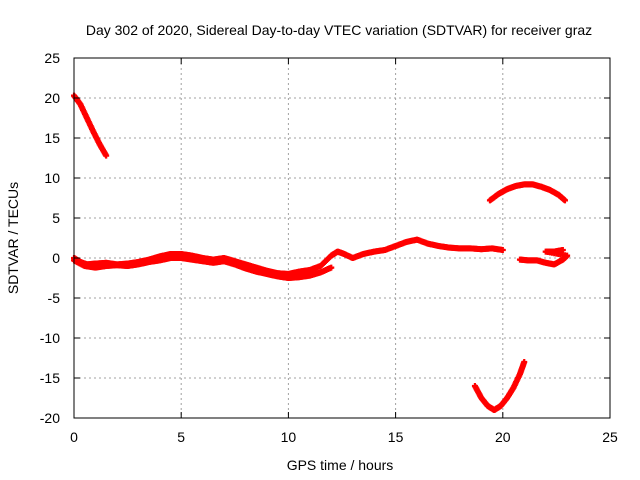 The image size is (640, 480). Describe the element at coordinates (396, 437) in the screenshot. I see `x-tick-label: 15` at that location.